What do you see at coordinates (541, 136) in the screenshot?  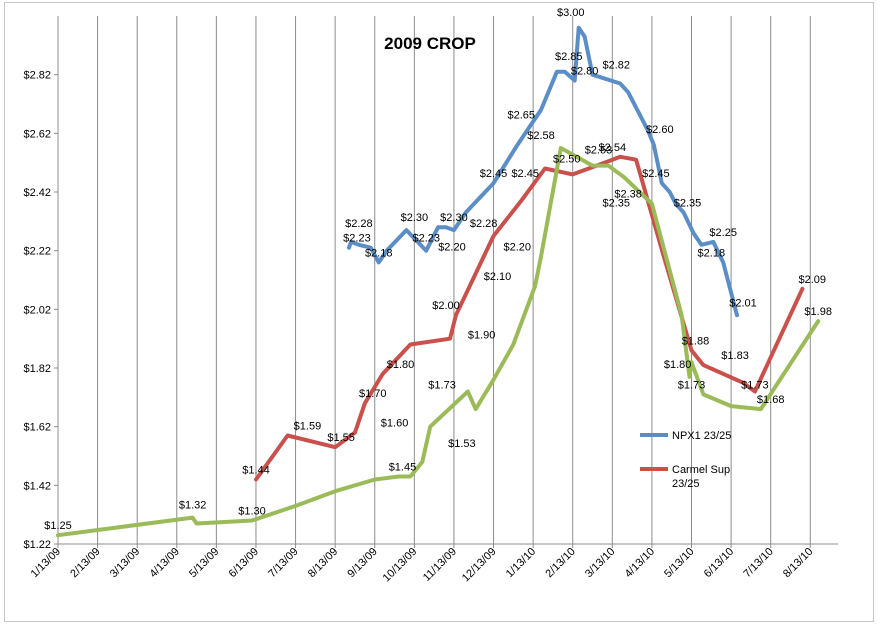 I see `data-label: $2.58` at bounding box center [541, 136].